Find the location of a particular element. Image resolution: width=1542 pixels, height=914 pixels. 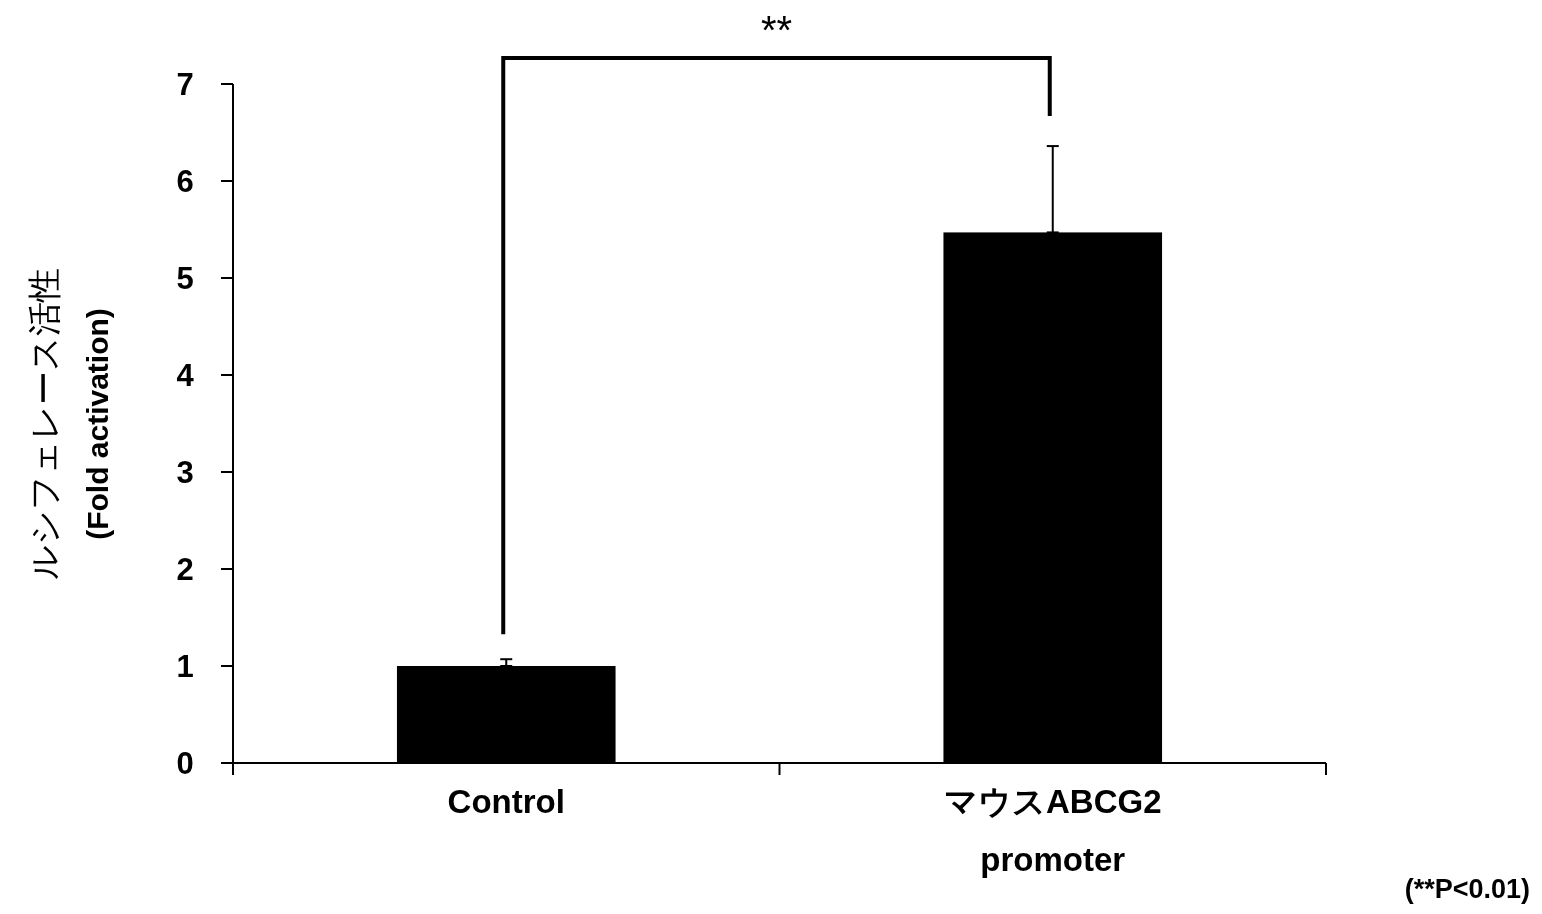

text: (**P<0.01) is located at coordinates (1467, 889).